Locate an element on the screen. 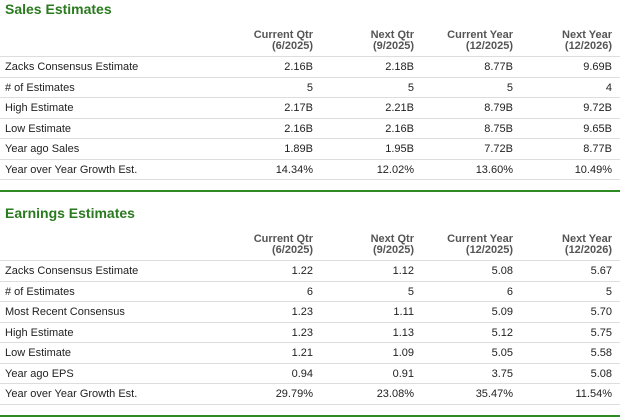 The height and width of the screenshot is (420, 620). cell-value: 5.70 is located at coordinates (601, 312).